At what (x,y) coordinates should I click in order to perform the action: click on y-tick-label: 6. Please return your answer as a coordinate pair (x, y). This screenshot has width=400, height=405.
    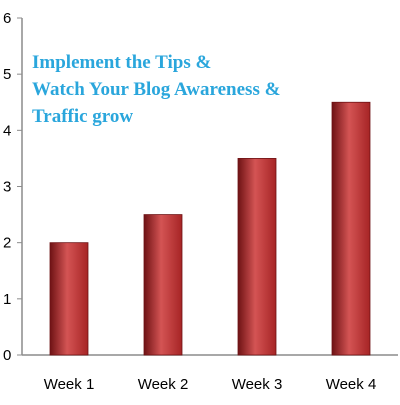
    Looking at the image, I should click on (7, 18).